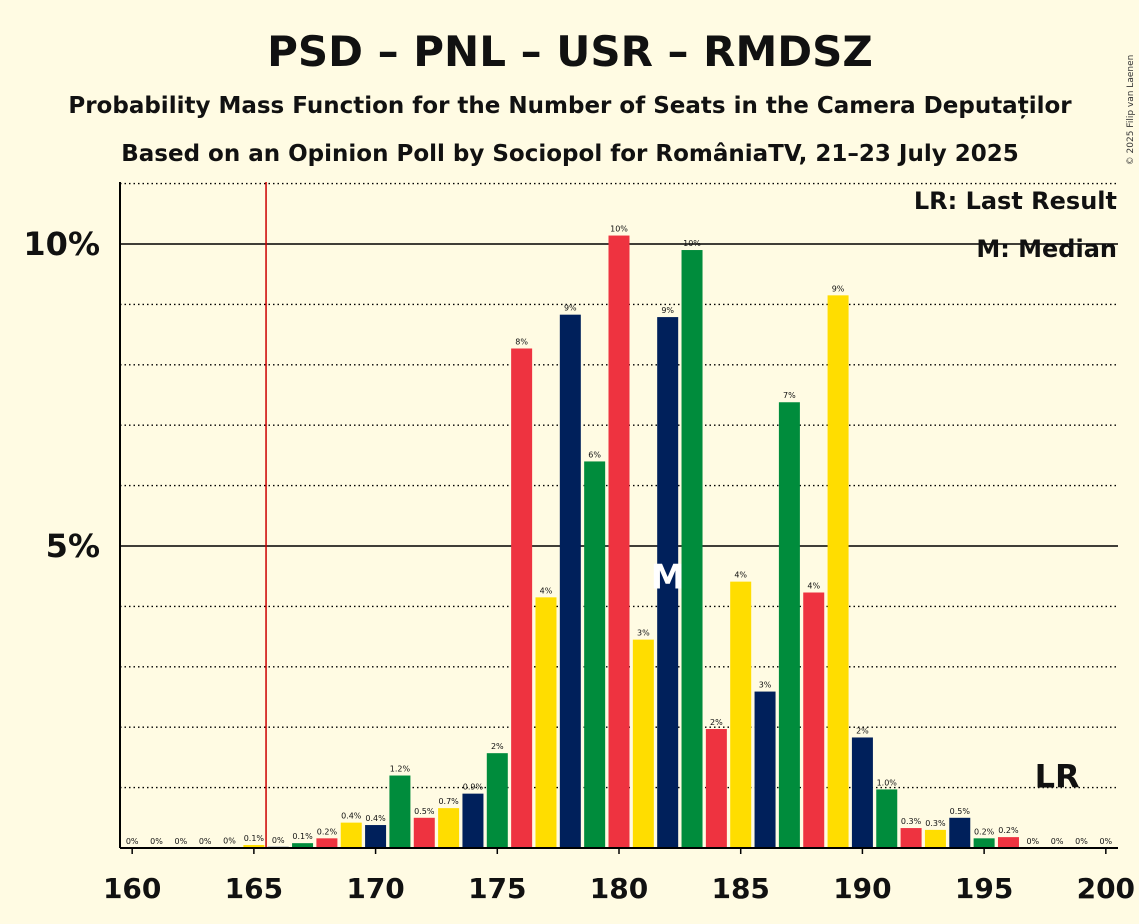  Describe the element at coordinates (497, 888) in the screenshot. I see `x-tick-label: 175` at that location.